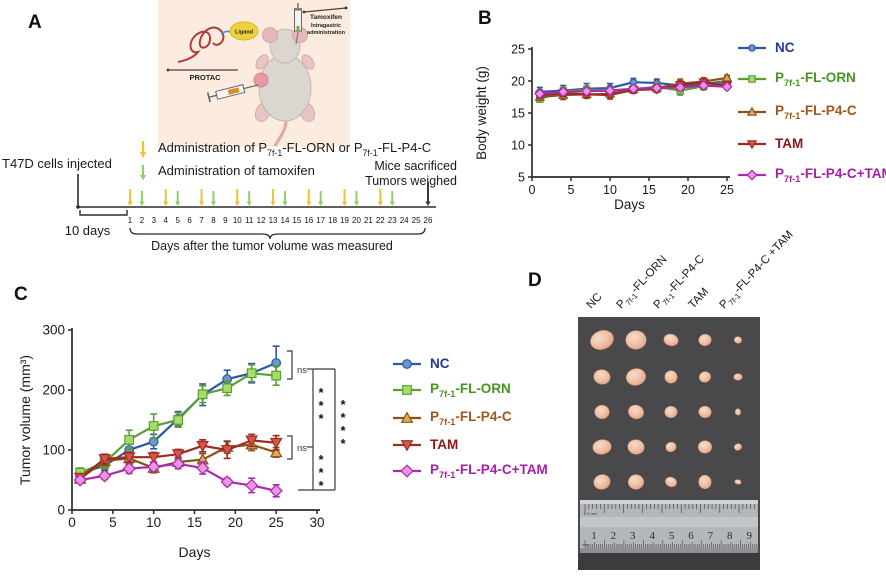  What do you see at coordinates (21, 294) in the screenshot?
I see `panel-c-label: C` at bounding box center [21, 294].